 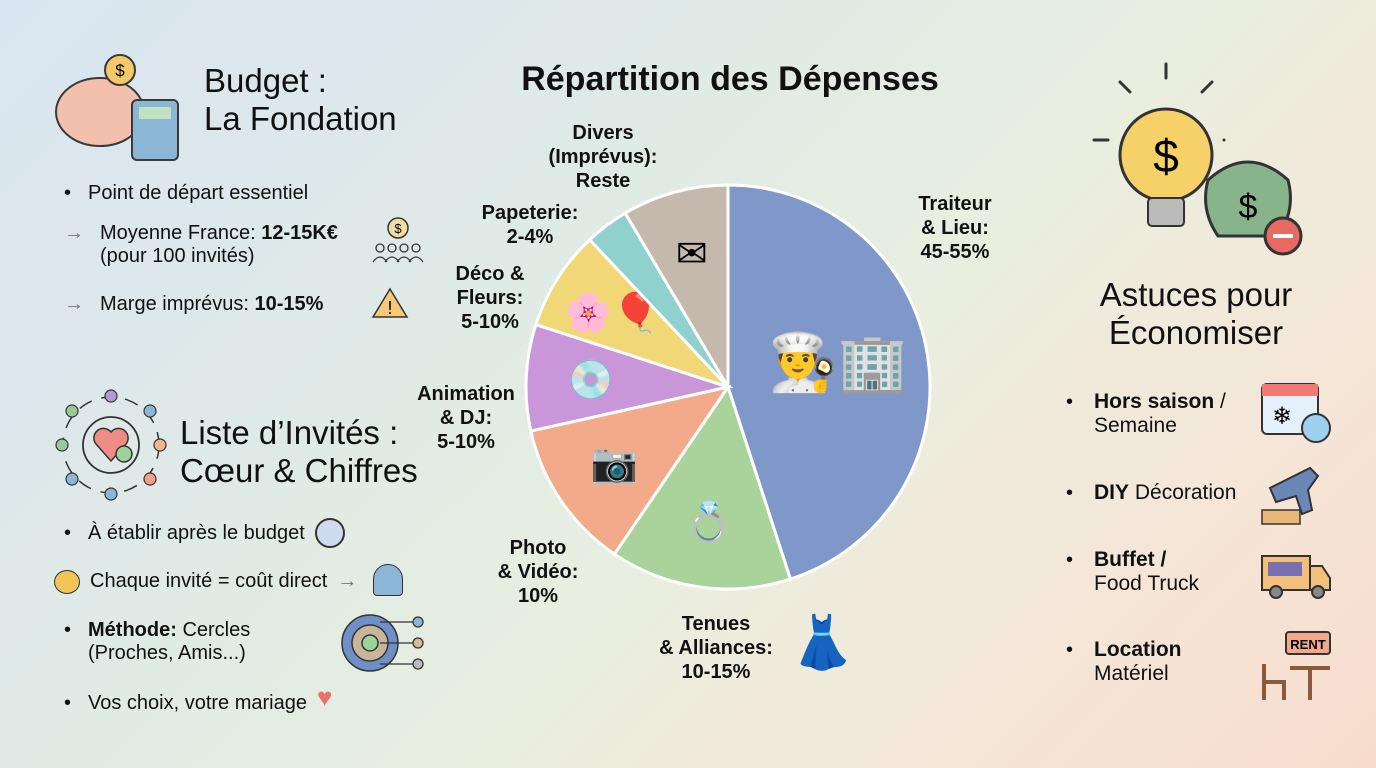 I want to click on item-text2: (pour 100 invités), so click(x=177, y=256).